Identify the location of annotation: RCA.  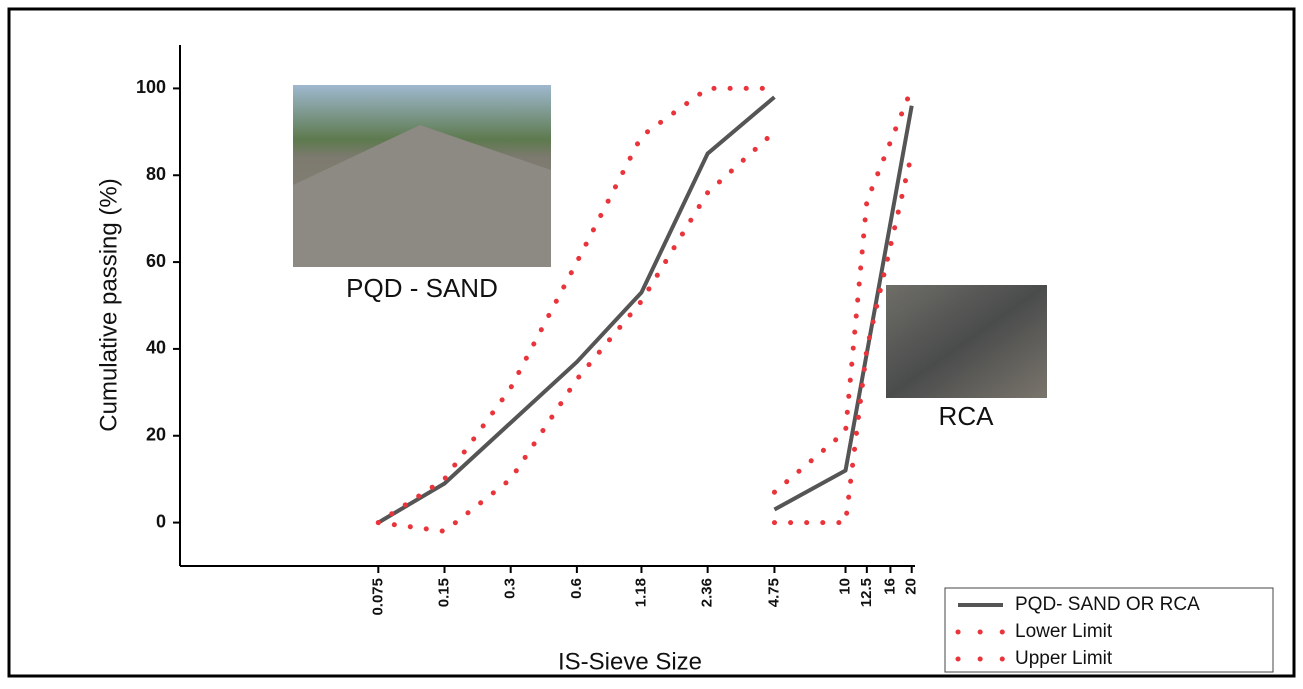
(967, 416).